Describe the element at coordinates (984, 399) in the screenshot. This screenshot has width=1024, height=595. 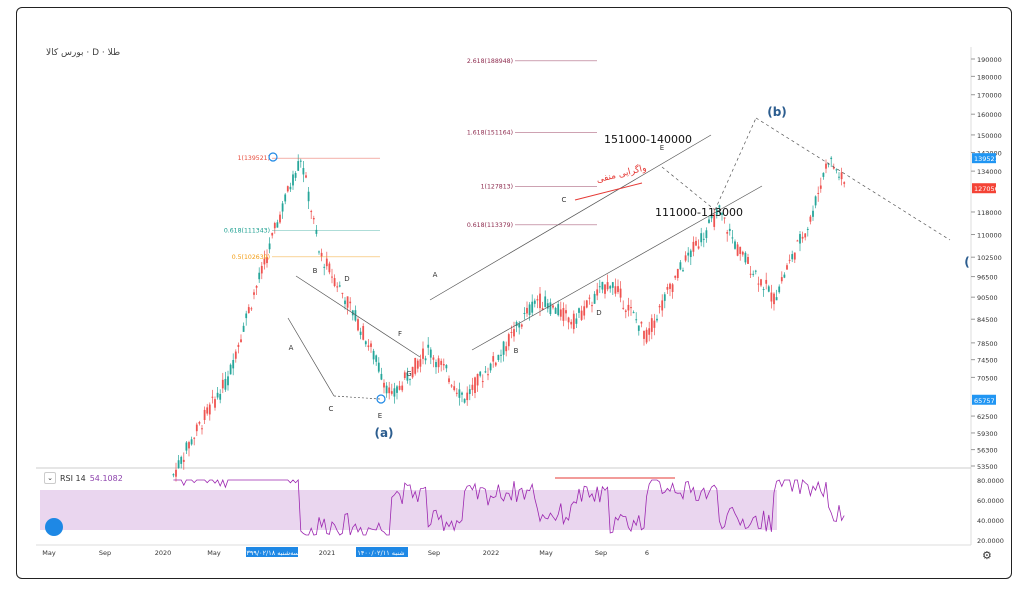
I see `price-badge` at that location.